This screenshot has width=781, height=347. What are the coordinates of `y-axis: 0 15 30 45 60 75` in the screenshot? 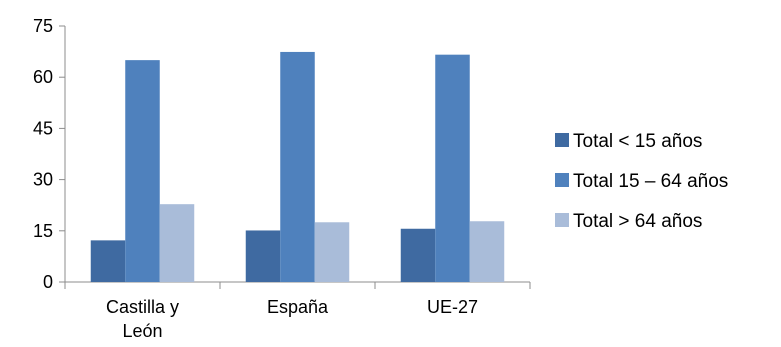 It's located at (49, 154).